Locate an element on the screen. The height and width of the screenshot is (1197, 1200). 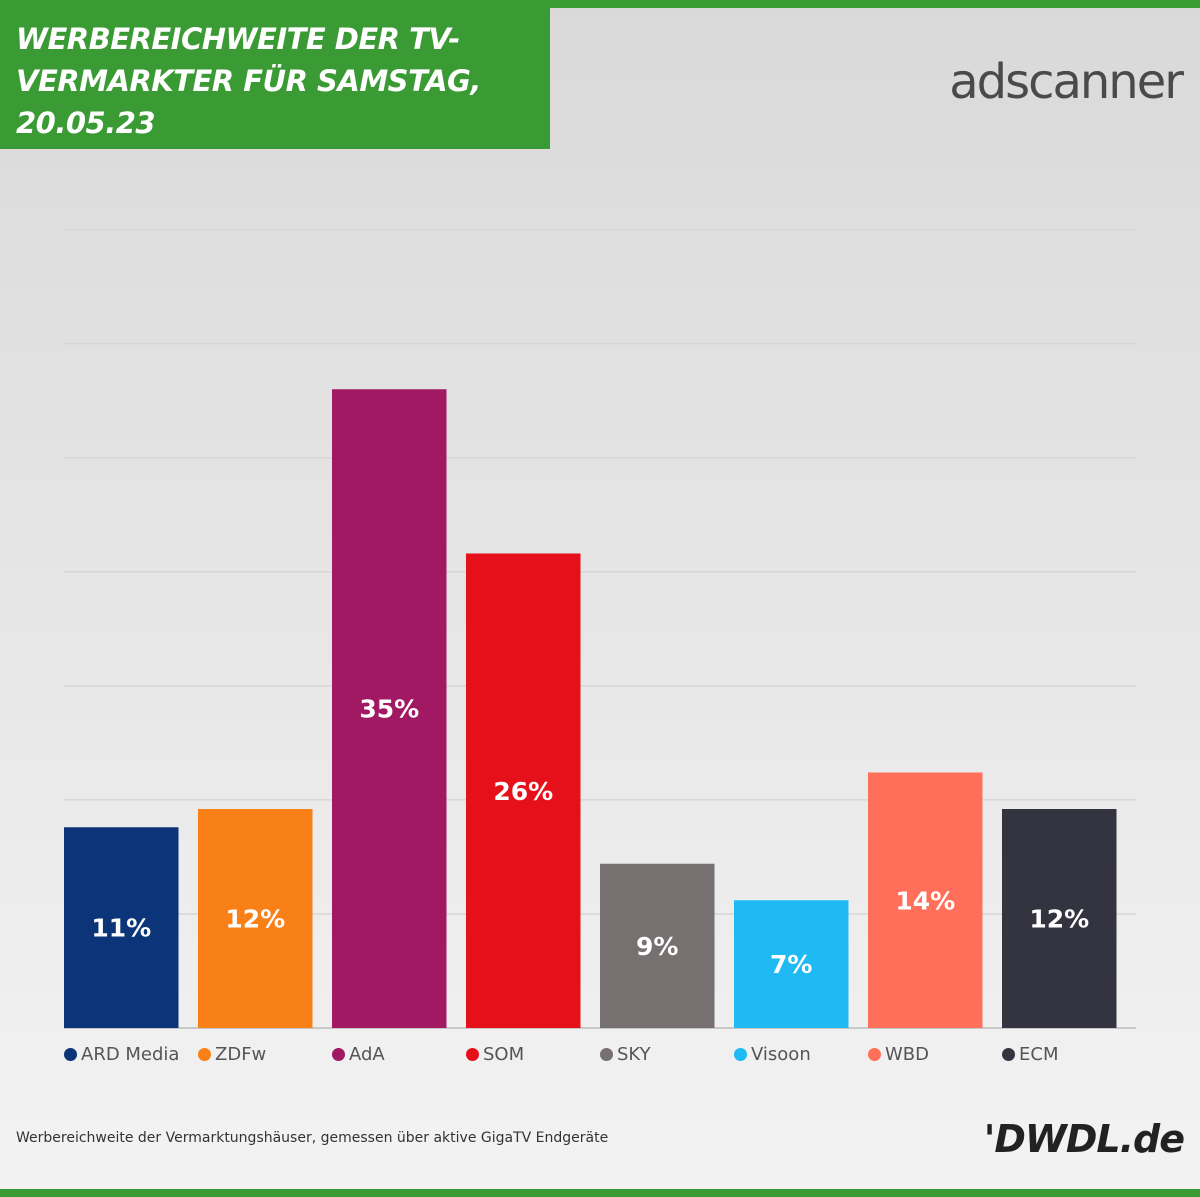
data-label: 26% is located at coordinates (523, 791).